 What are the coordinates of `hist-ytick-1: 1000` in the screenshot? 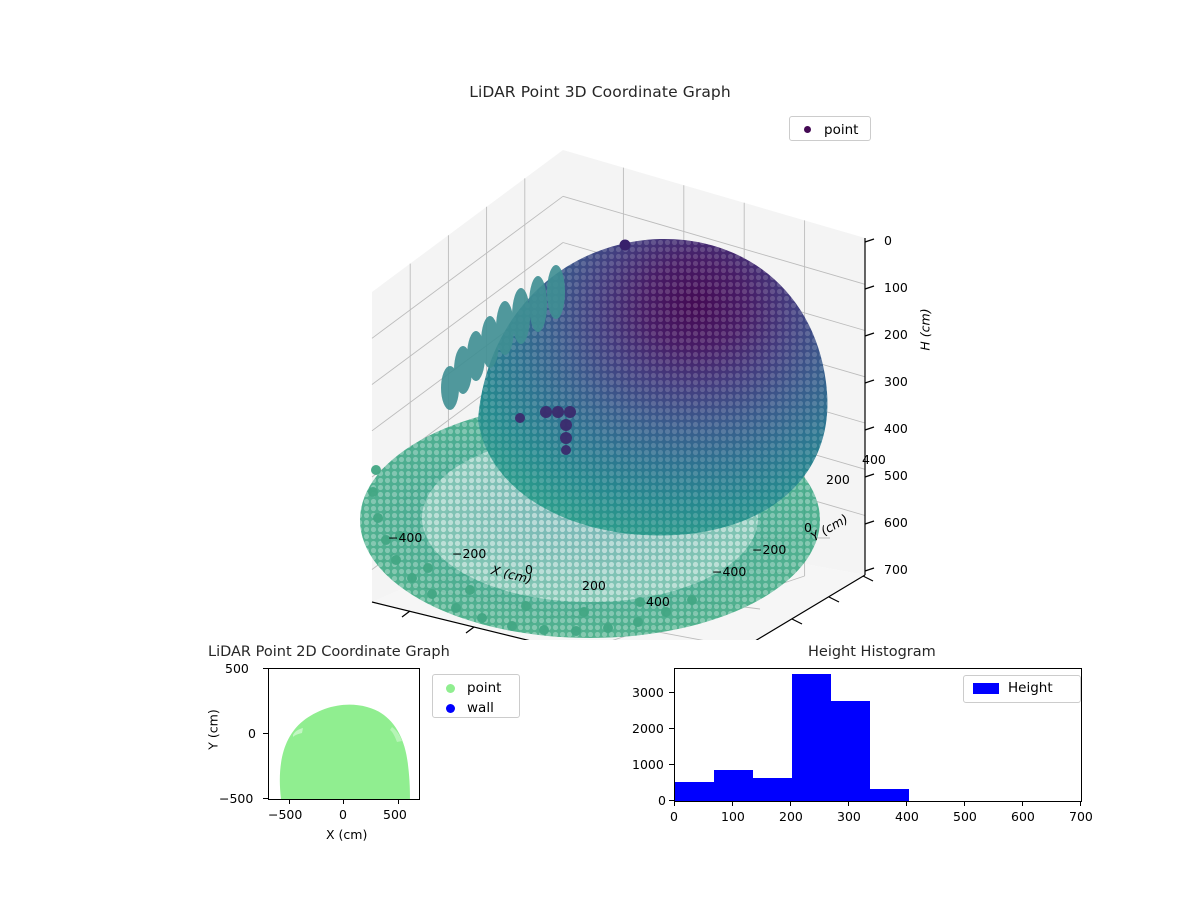 It's located at (648, 764).